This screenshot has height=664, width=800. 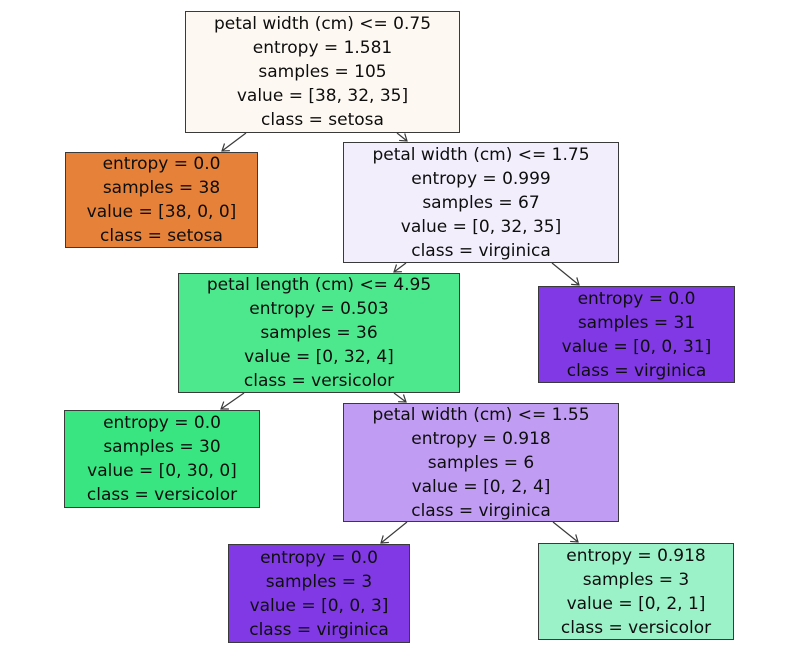 What do you see at coordinates (232, 401) in the screenshot?
I see `edge-node3-node5` at bounding box center [232, 401].